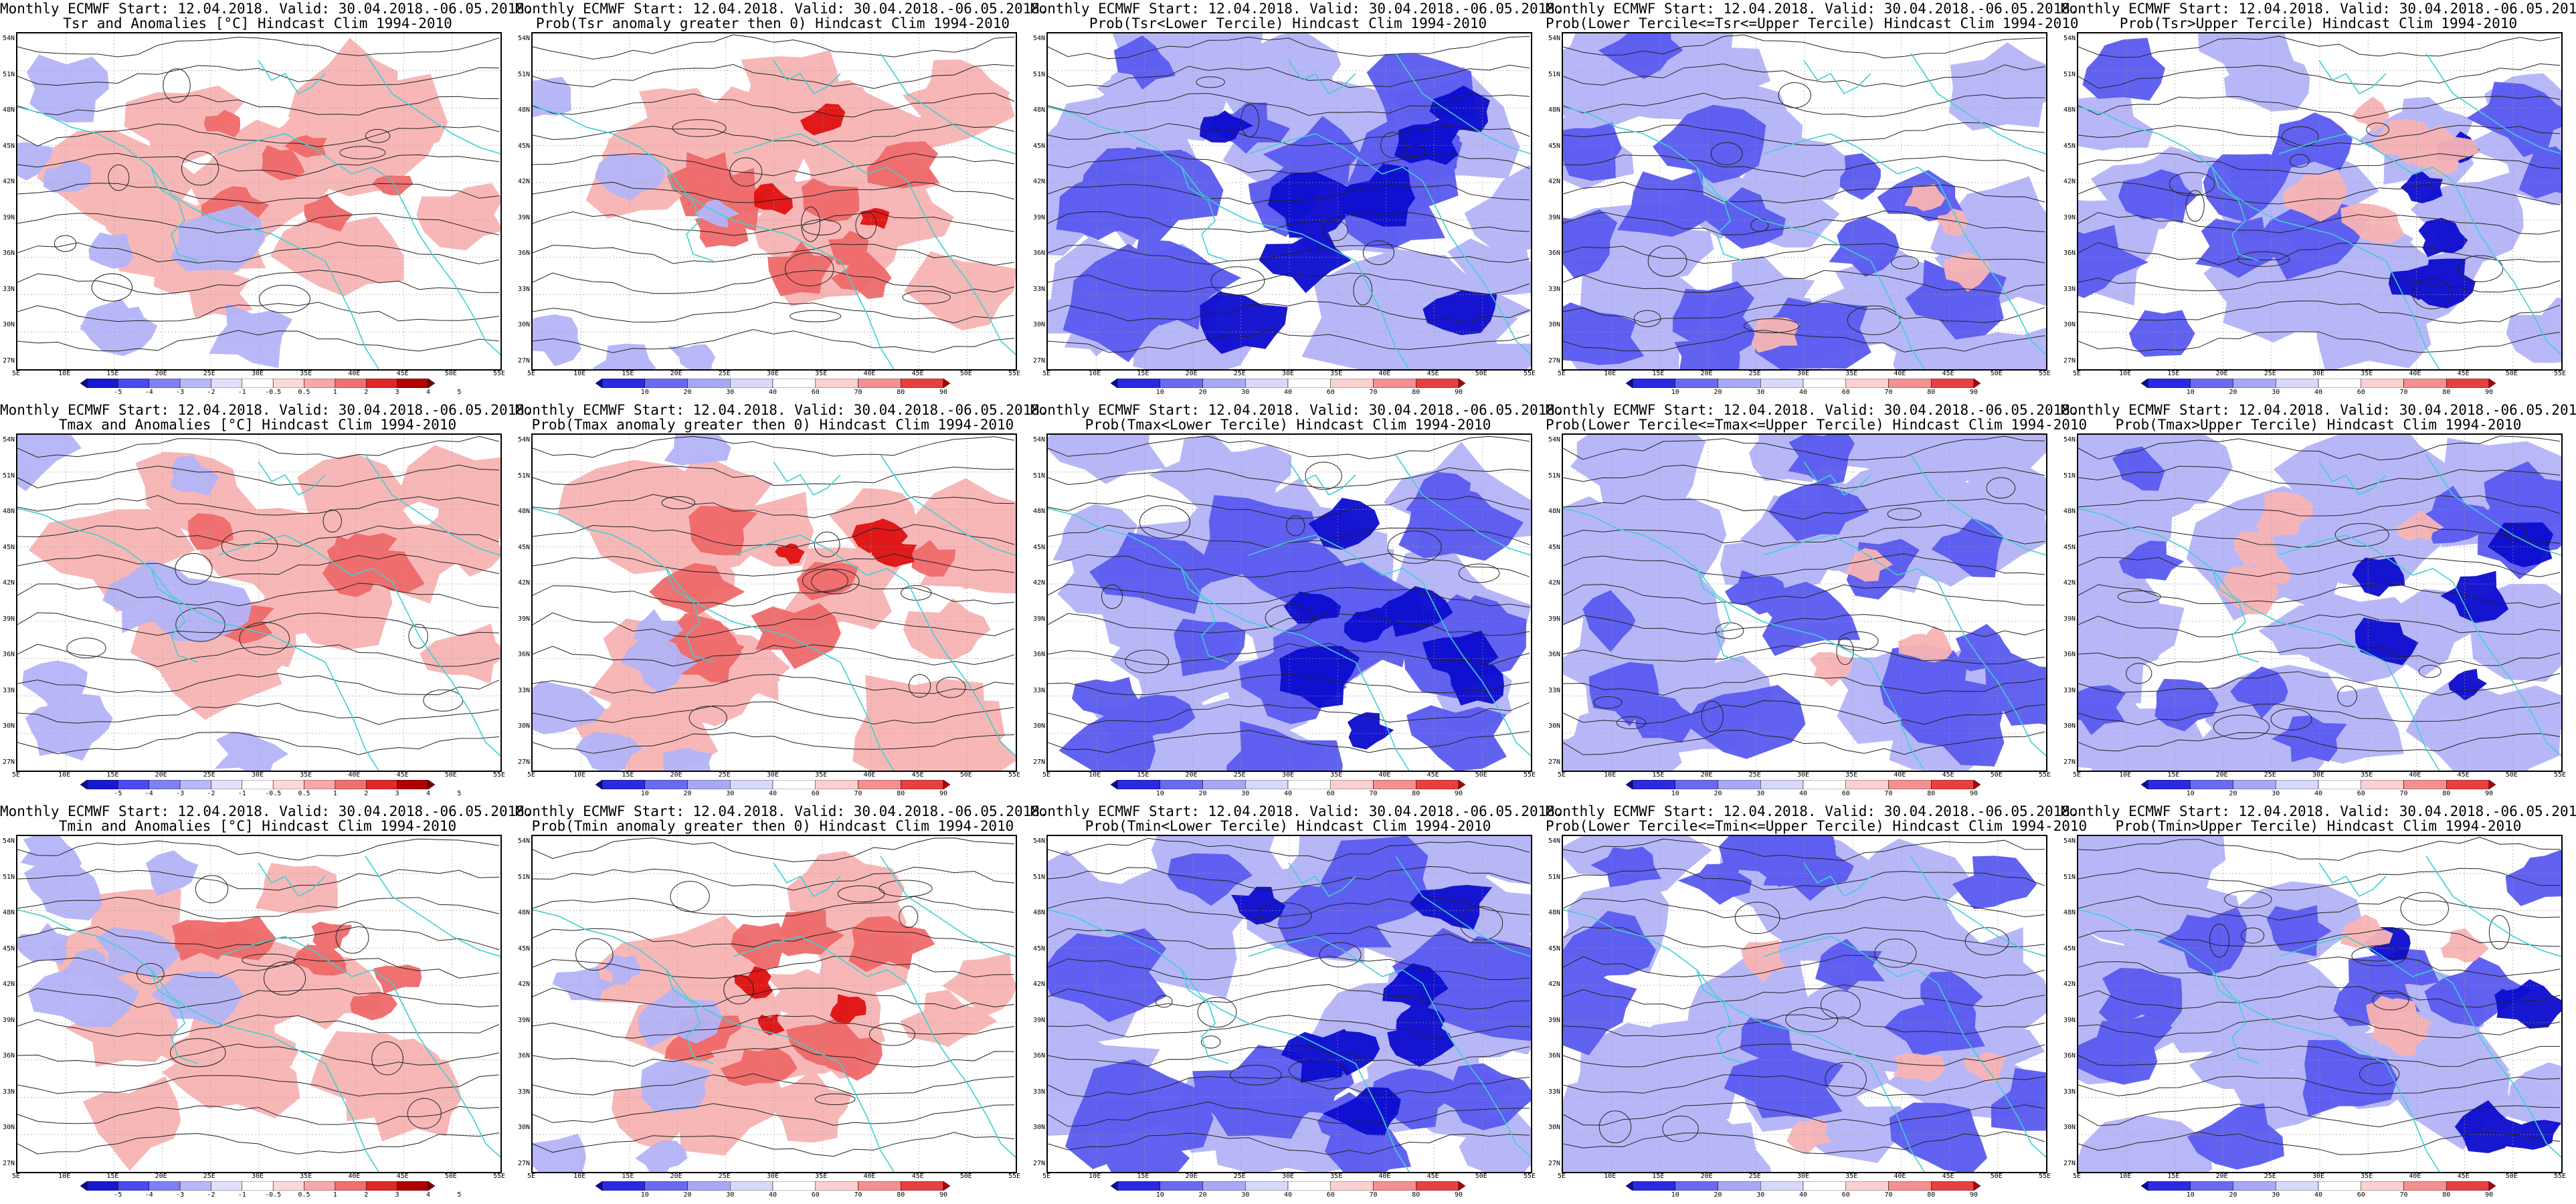 Image resolution: width=2576 pixels, height=1204 pixels. What do you see at coordinates (450, 775) in the screenshot?
I see `longitude-label: 50E` at bounding box center [450, 775].